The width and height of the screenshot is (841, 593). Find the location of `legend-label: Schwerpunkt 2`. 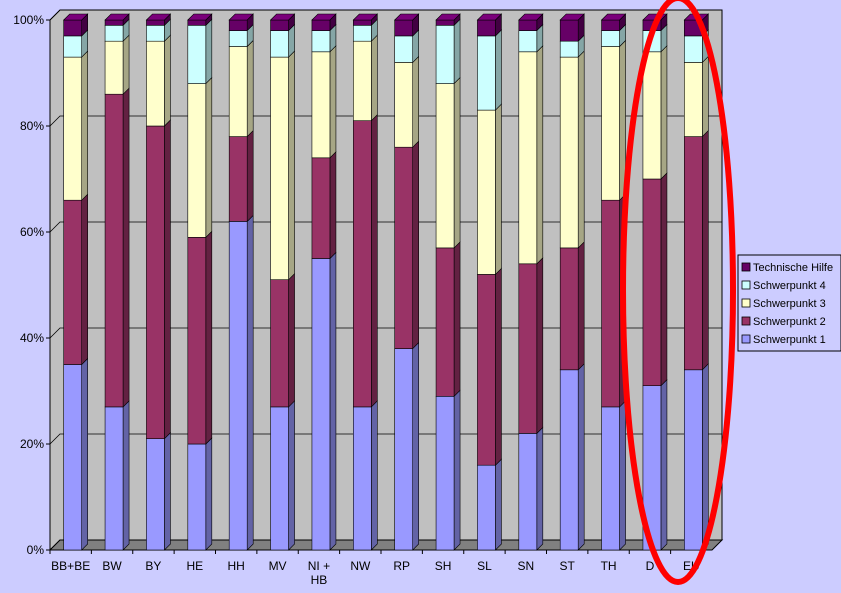

legend-label: Schwerpunkt 2 is located at coordinates (789, 322).